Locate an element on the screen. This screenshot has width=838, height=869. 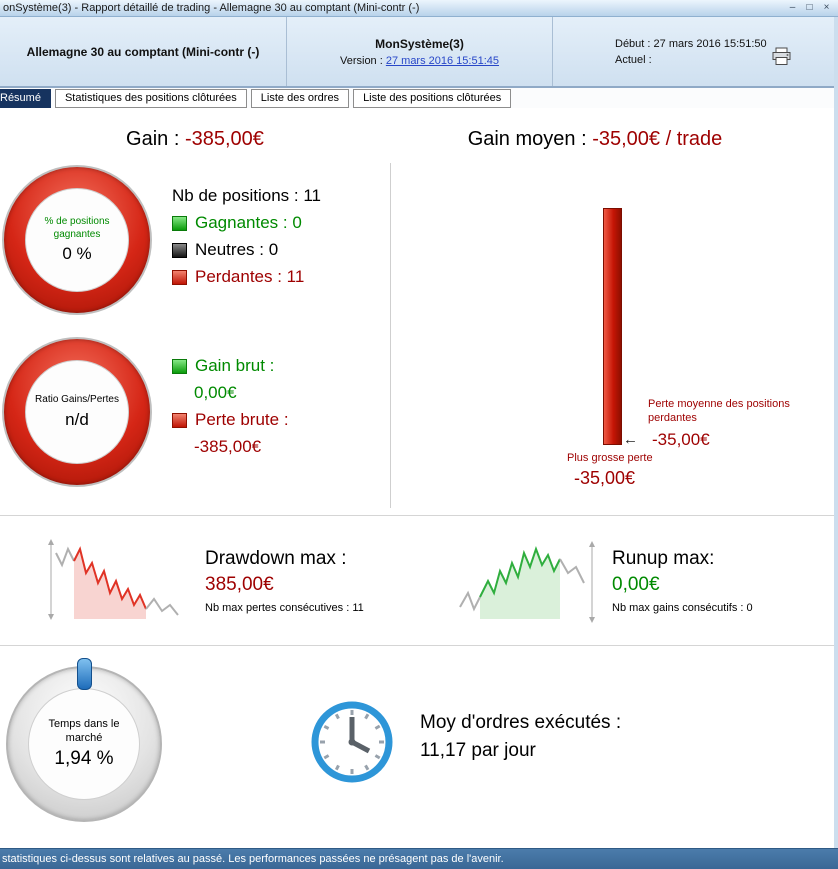
vertical-divider is located at coordinates (390, 335).